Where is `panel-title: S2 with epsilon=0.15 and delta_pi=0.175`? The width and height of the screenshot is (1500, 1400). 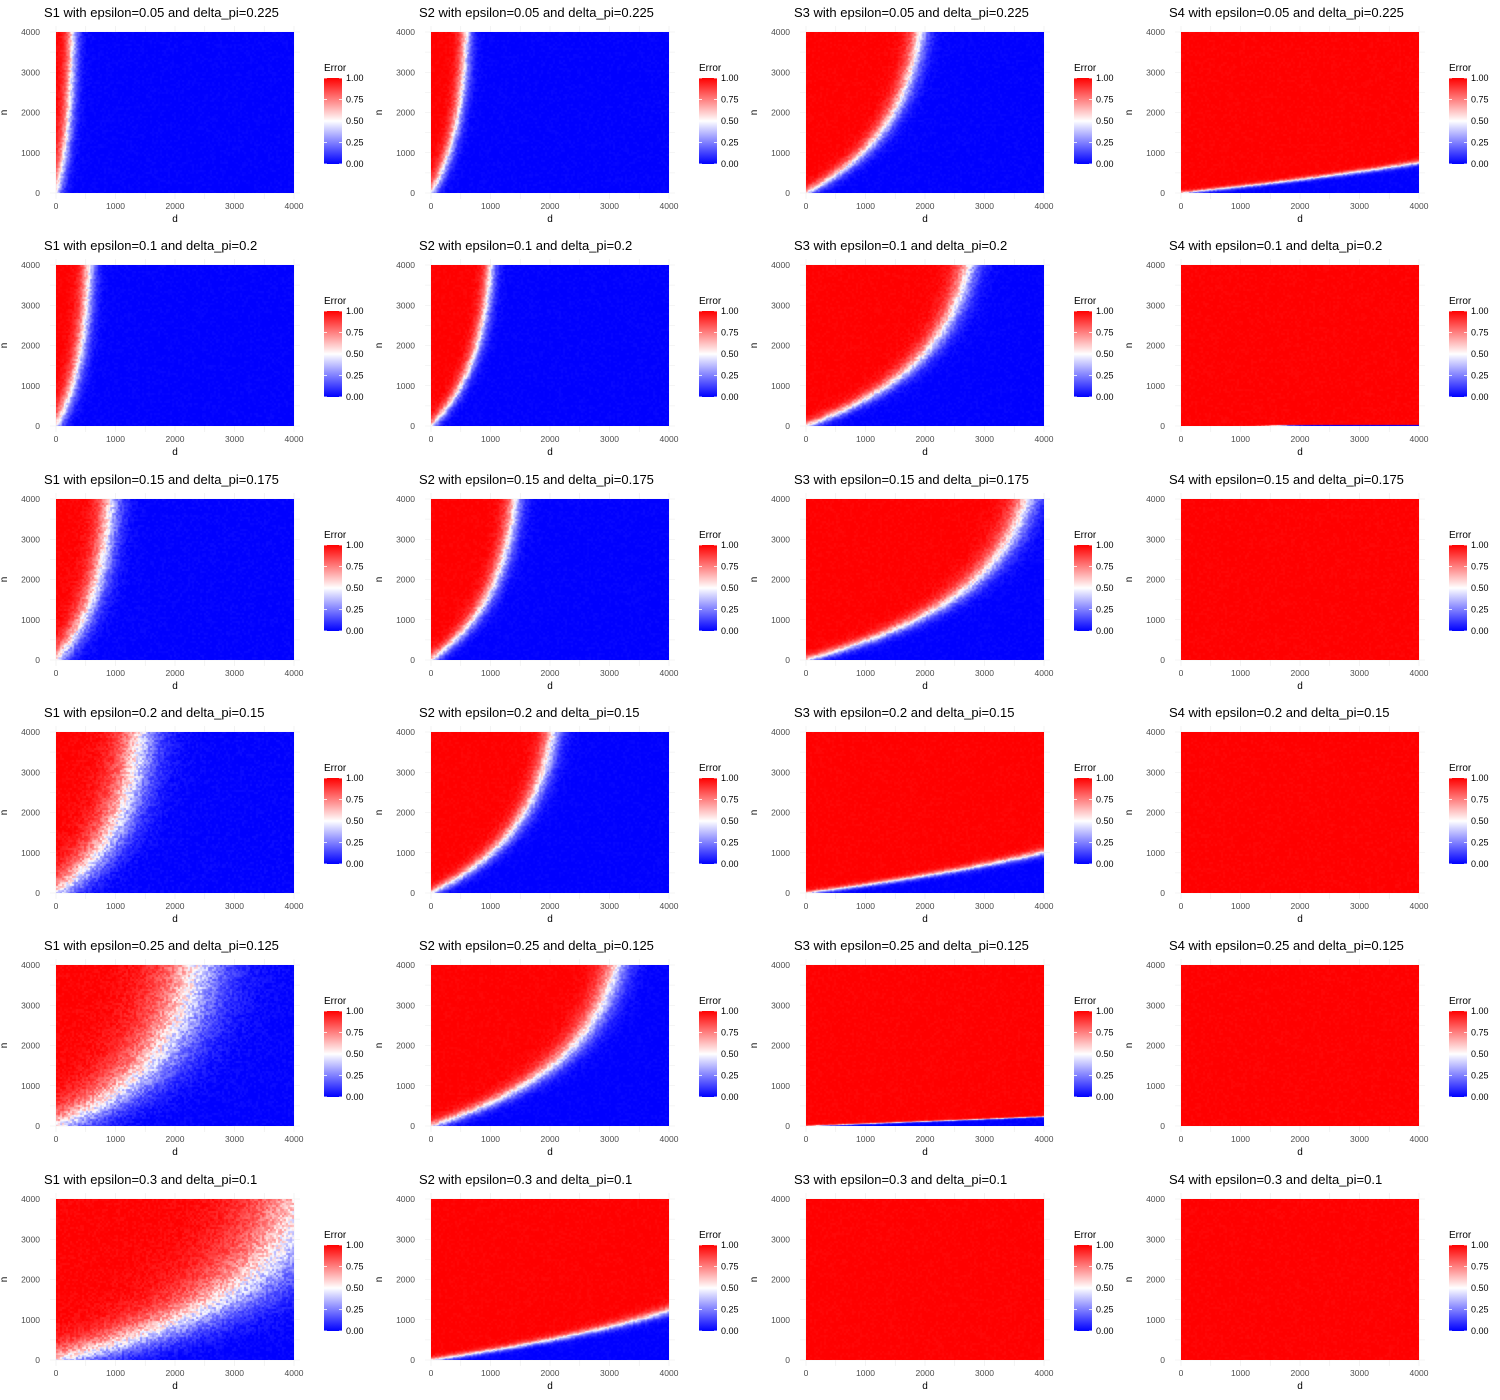
panel-title: S2 with epsilon=0.15 and delta_pi=0.175 is located at coordinates (536, 479).